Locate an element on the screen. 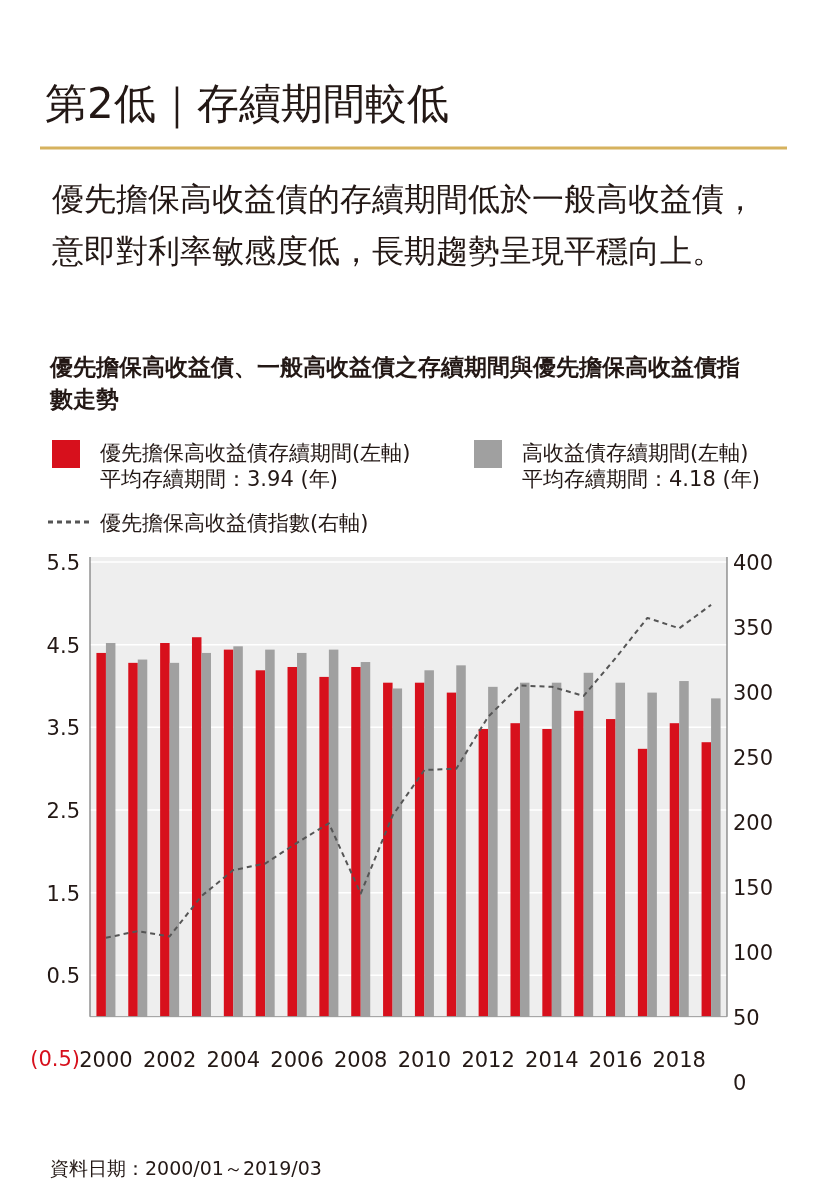 The height and width of the screenshot is (1180, 830). x-tick-label: 2008 is located at coordinates (361, 1060).